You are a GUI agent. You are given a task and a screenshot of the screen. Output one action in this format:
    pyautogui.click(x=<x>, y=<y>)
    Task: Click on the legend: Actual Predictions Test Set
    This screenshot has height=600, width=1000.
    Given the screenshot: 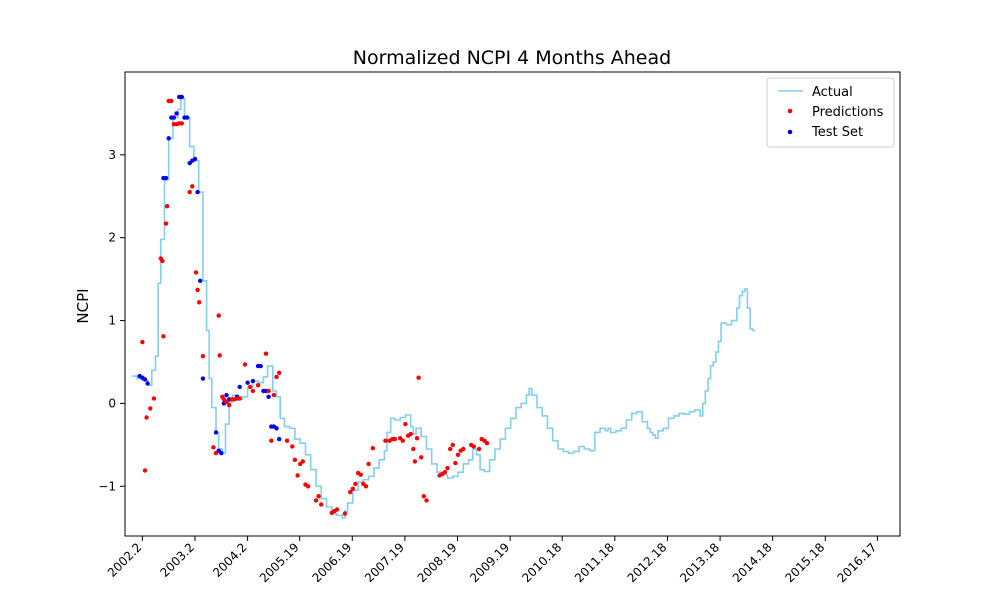 What is the action you would take?
    pyautogui.click(x=830, y=112)
    